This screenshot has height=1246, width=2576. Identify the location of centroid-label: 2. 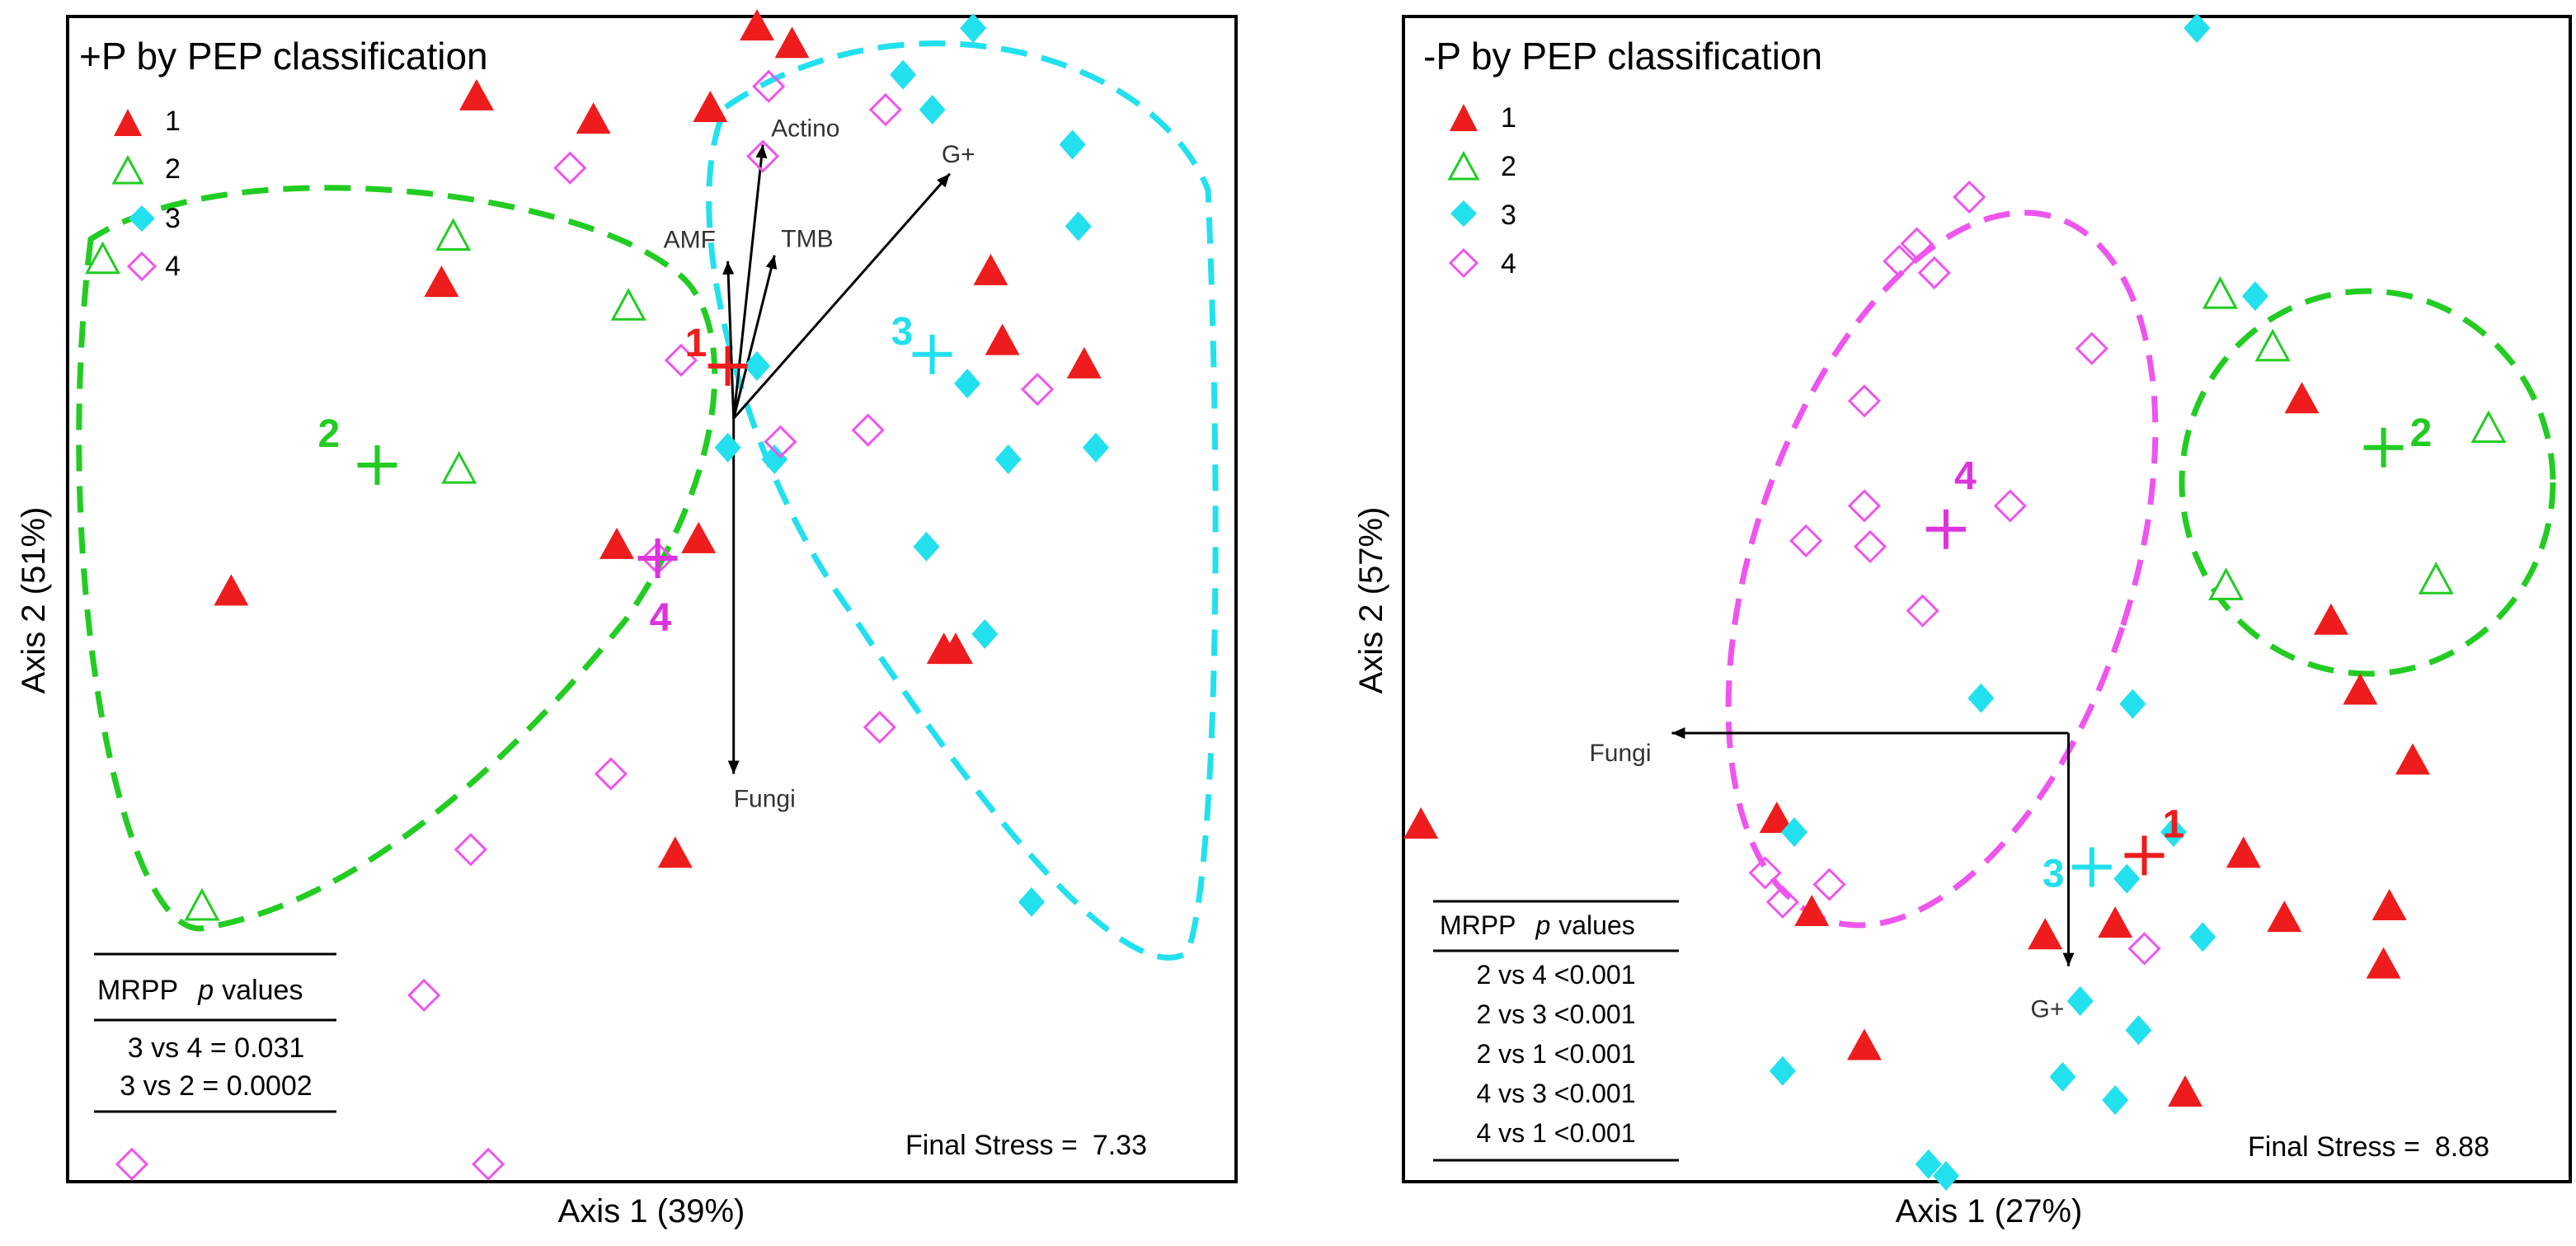
(329, 434).